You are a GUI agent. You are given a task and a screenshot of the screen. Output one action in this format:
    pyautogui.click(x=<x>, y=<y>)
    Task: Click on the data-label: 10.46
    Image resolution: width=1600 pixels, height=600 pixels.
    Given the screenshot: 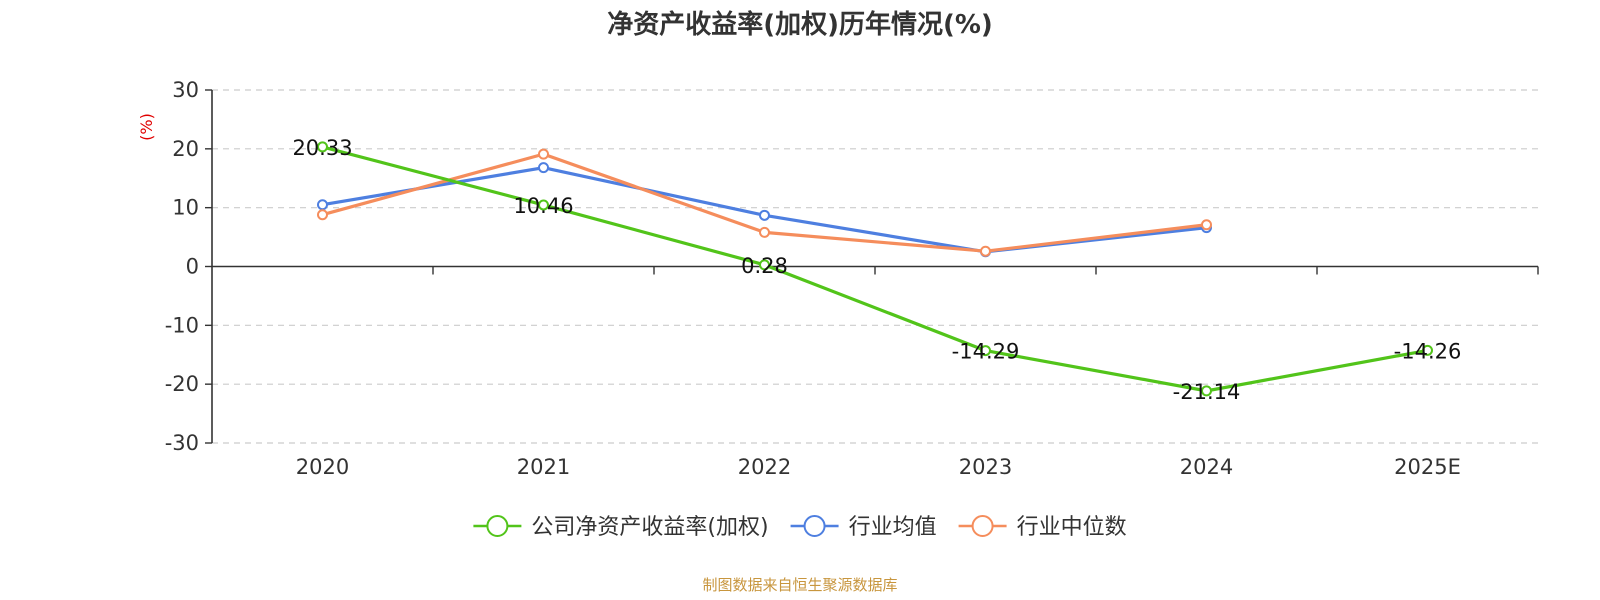 What is the action you would take?
    pyautogui.click(x=543, y=206)
    